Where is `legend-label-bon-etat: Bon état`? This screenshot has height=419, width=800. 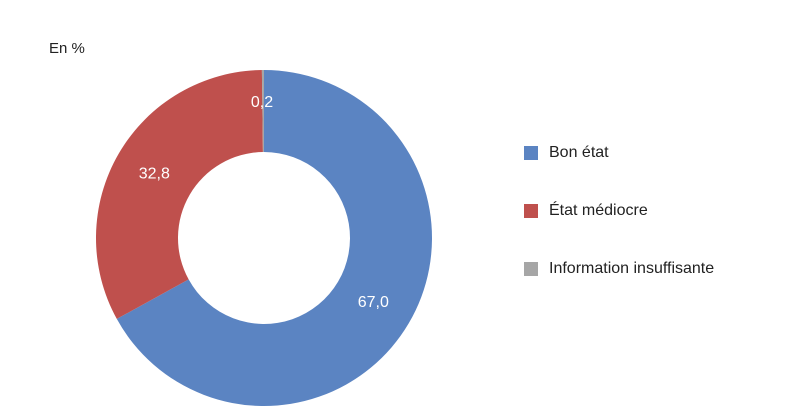
legend-label-bon-etat: Bon état is located at coordinates (579, 153).